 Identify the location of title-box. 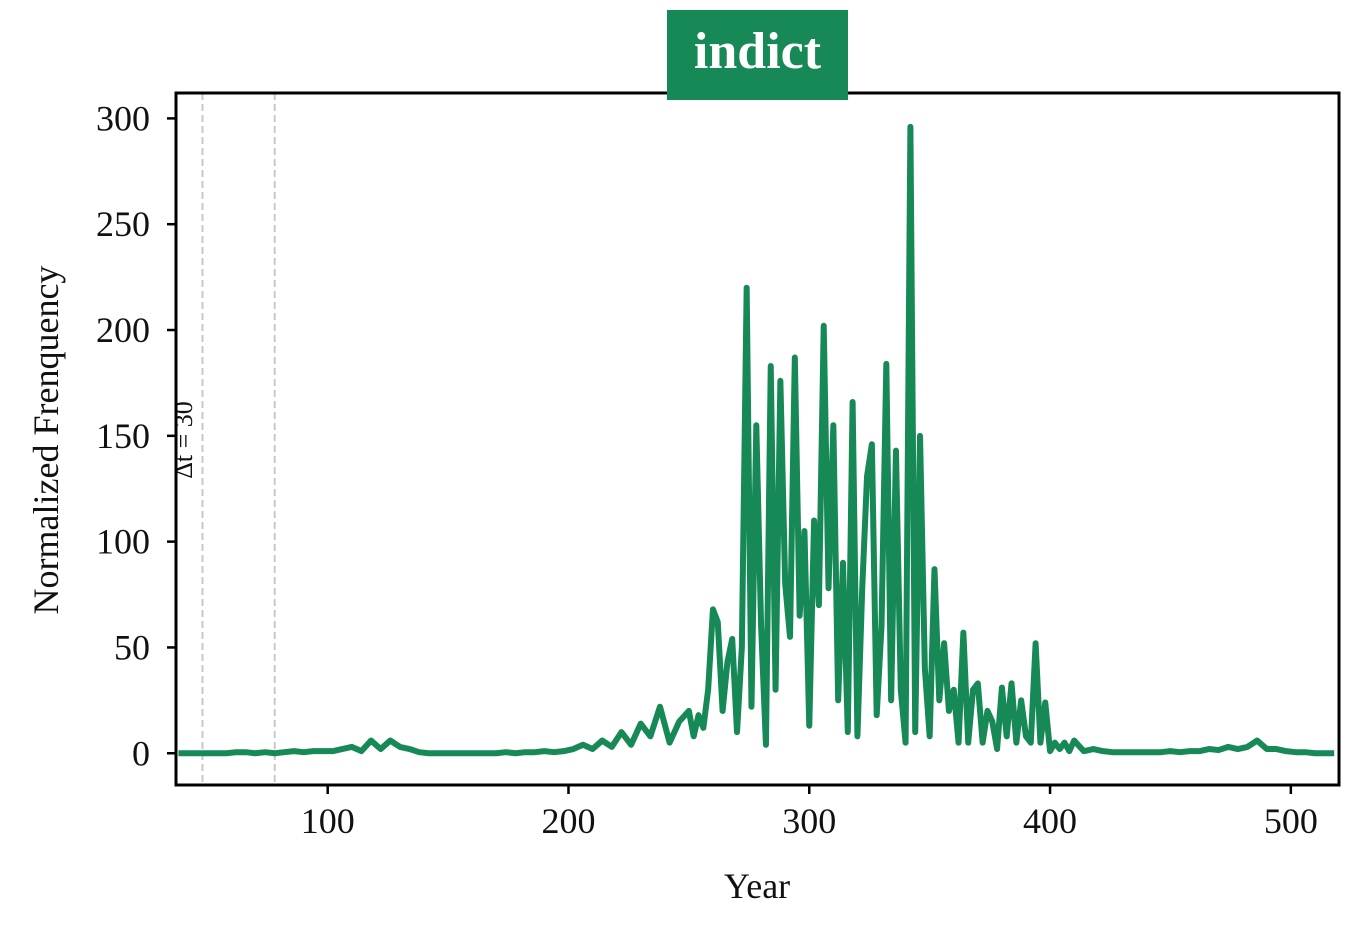
(757, 55).